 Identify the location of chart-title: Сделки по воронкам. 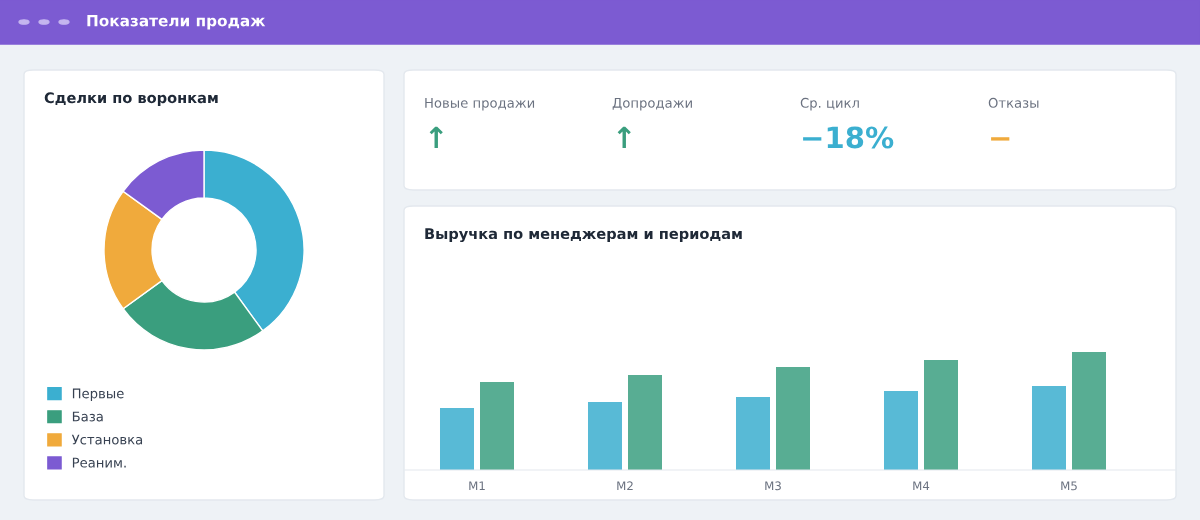
(131, 99).